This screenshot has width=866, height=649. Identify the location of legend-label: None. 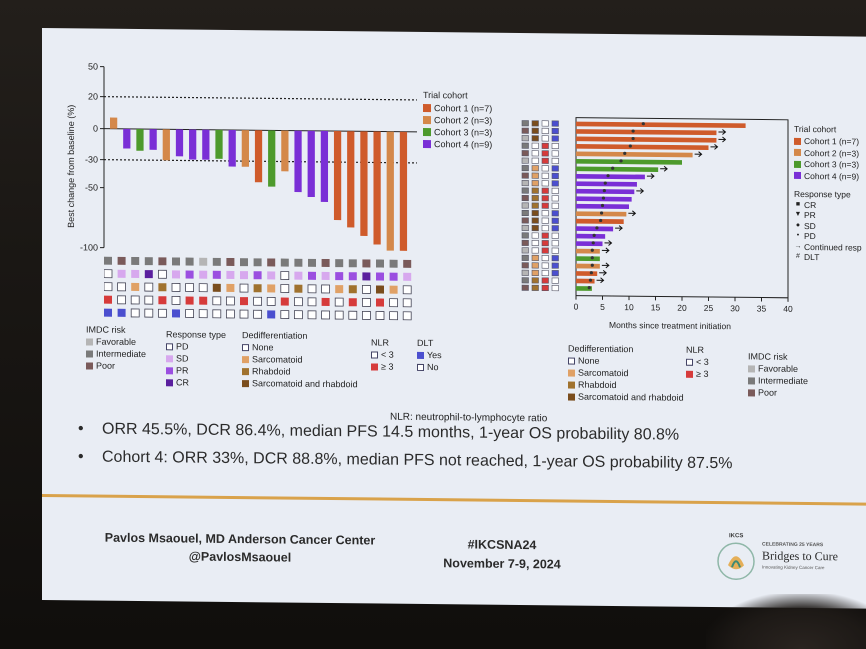
(589, 360).